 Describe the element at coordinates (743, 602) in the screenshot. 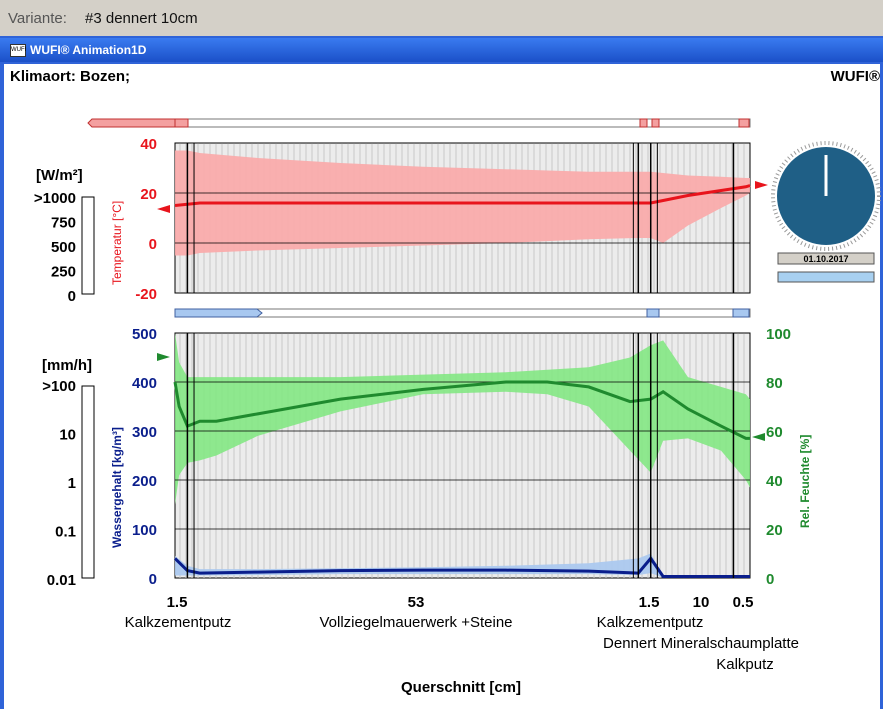

I see `cross-section-tick-label: 0.5` at that location.